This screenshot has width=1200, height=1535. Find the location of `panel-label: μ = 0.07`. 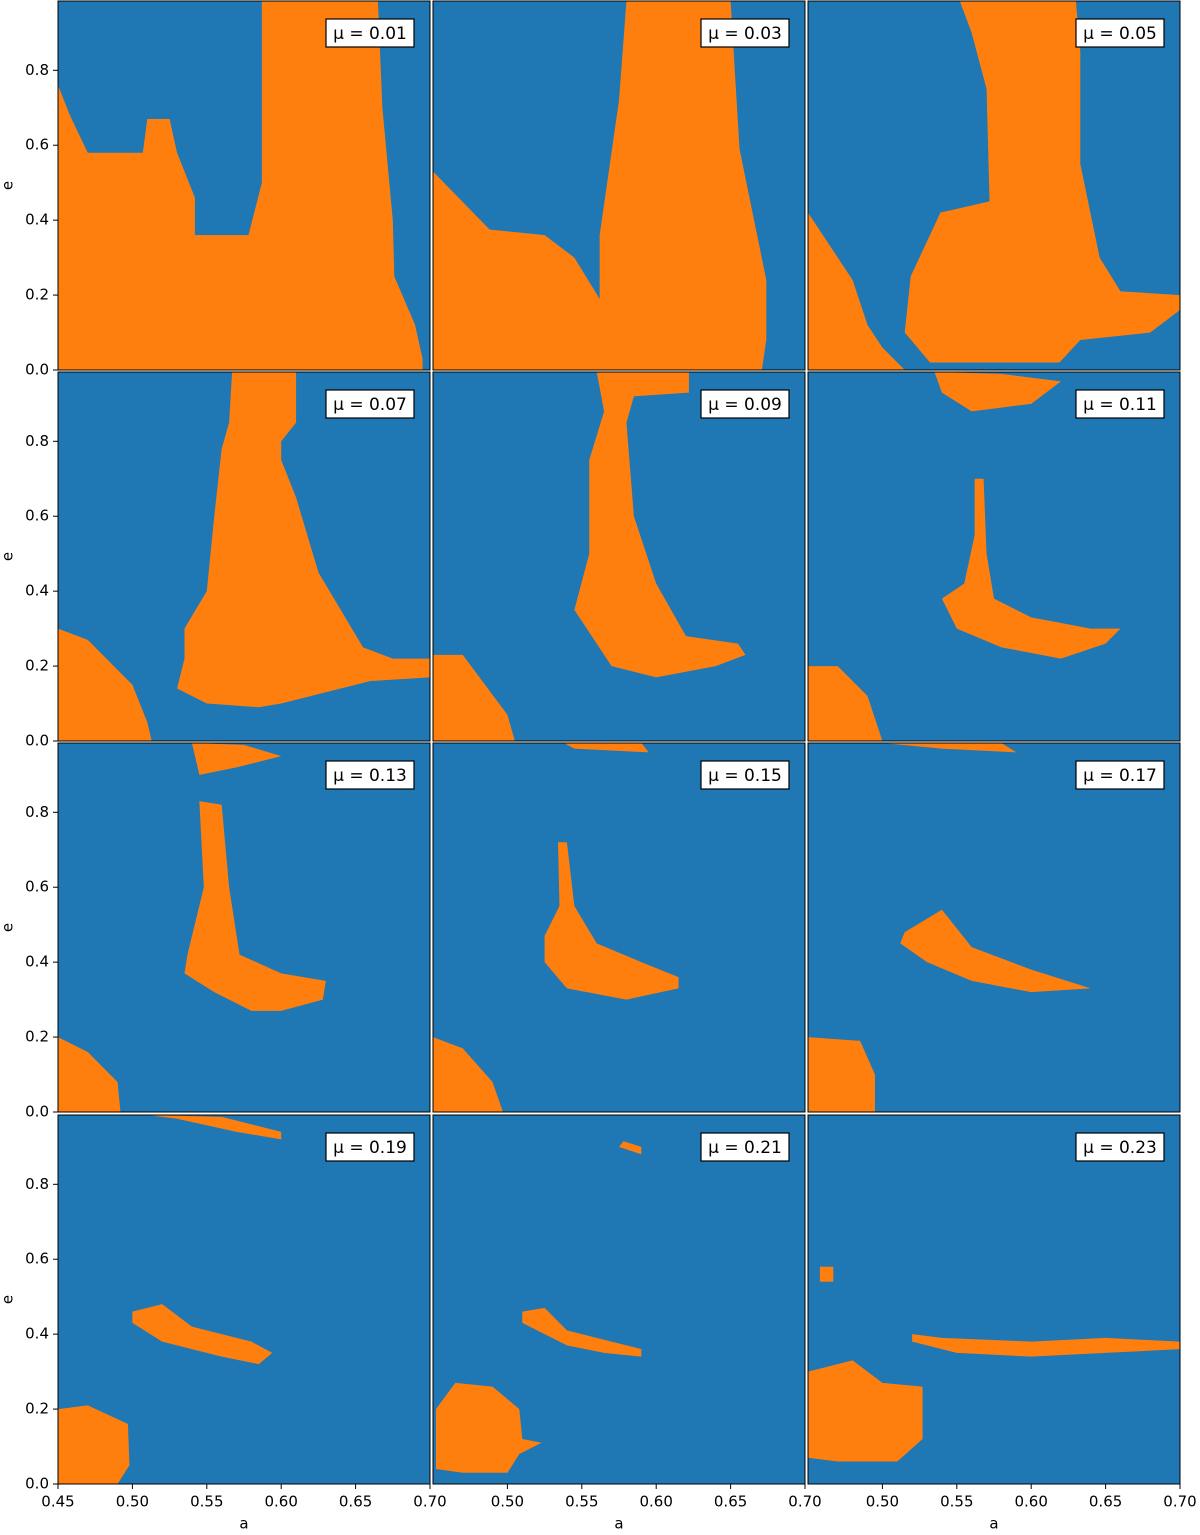

panel-label: μ = 0.07 is located at coordinates (370, 405).